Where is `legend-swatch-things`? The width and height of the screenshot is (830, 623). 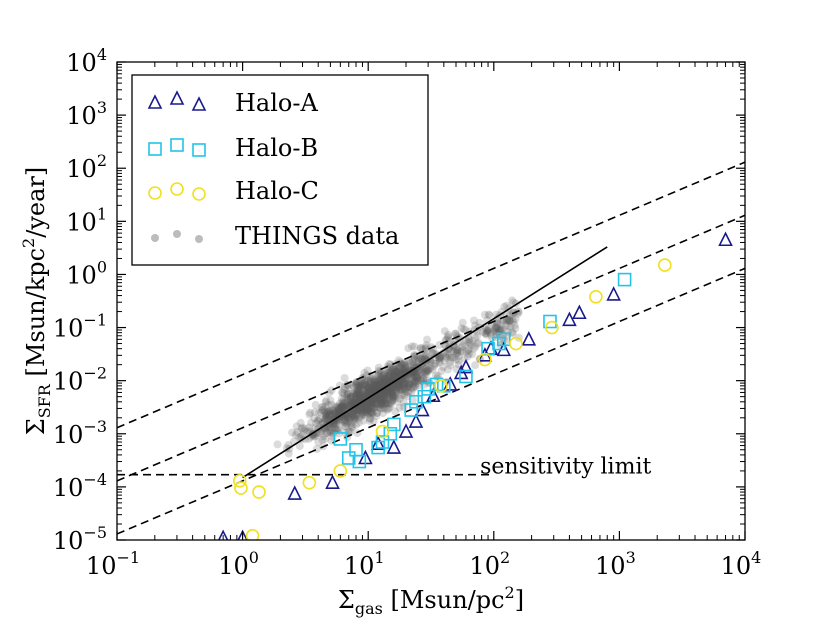
legend-swatch-things is located at coordinates (177, 236).